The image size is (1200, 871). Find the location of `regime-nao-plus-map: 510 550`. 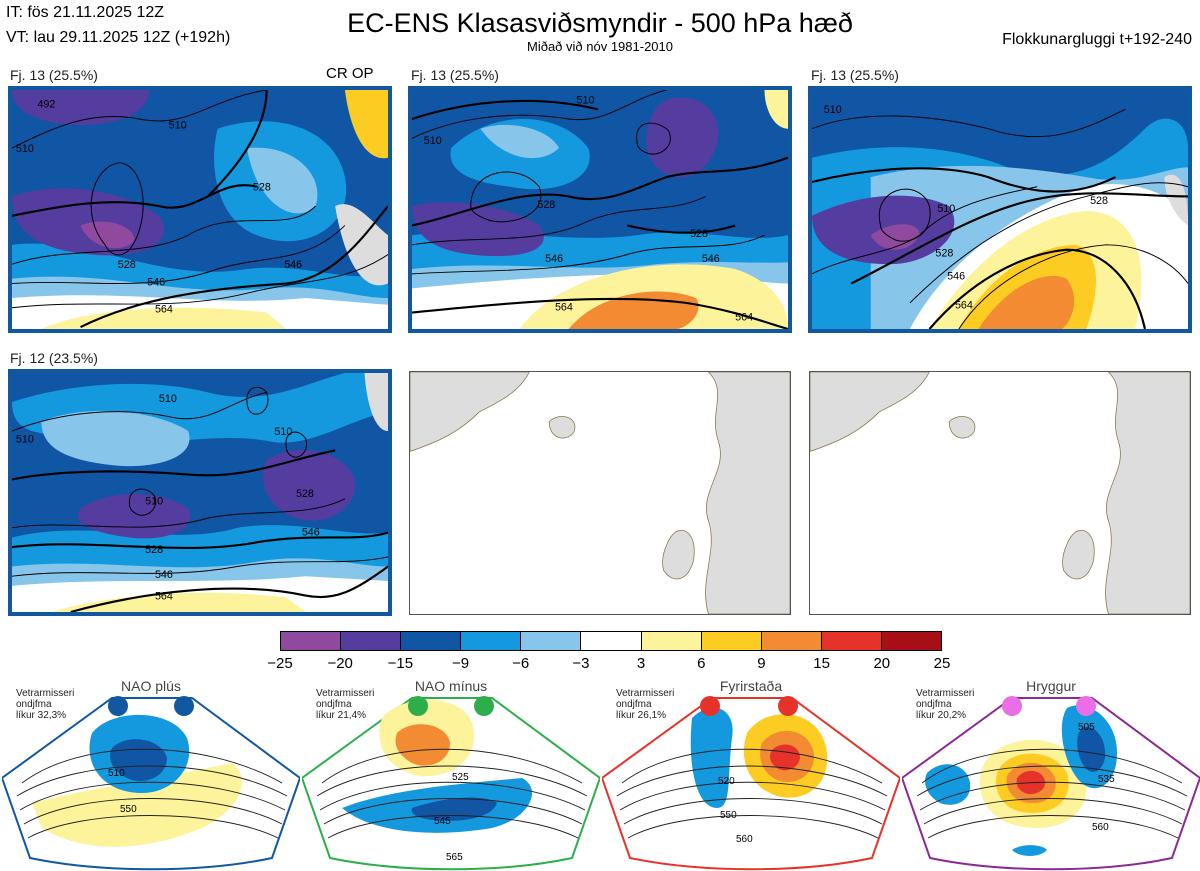

regime-nao-plus-map: 510 550 is located at coordinates (151, 784).